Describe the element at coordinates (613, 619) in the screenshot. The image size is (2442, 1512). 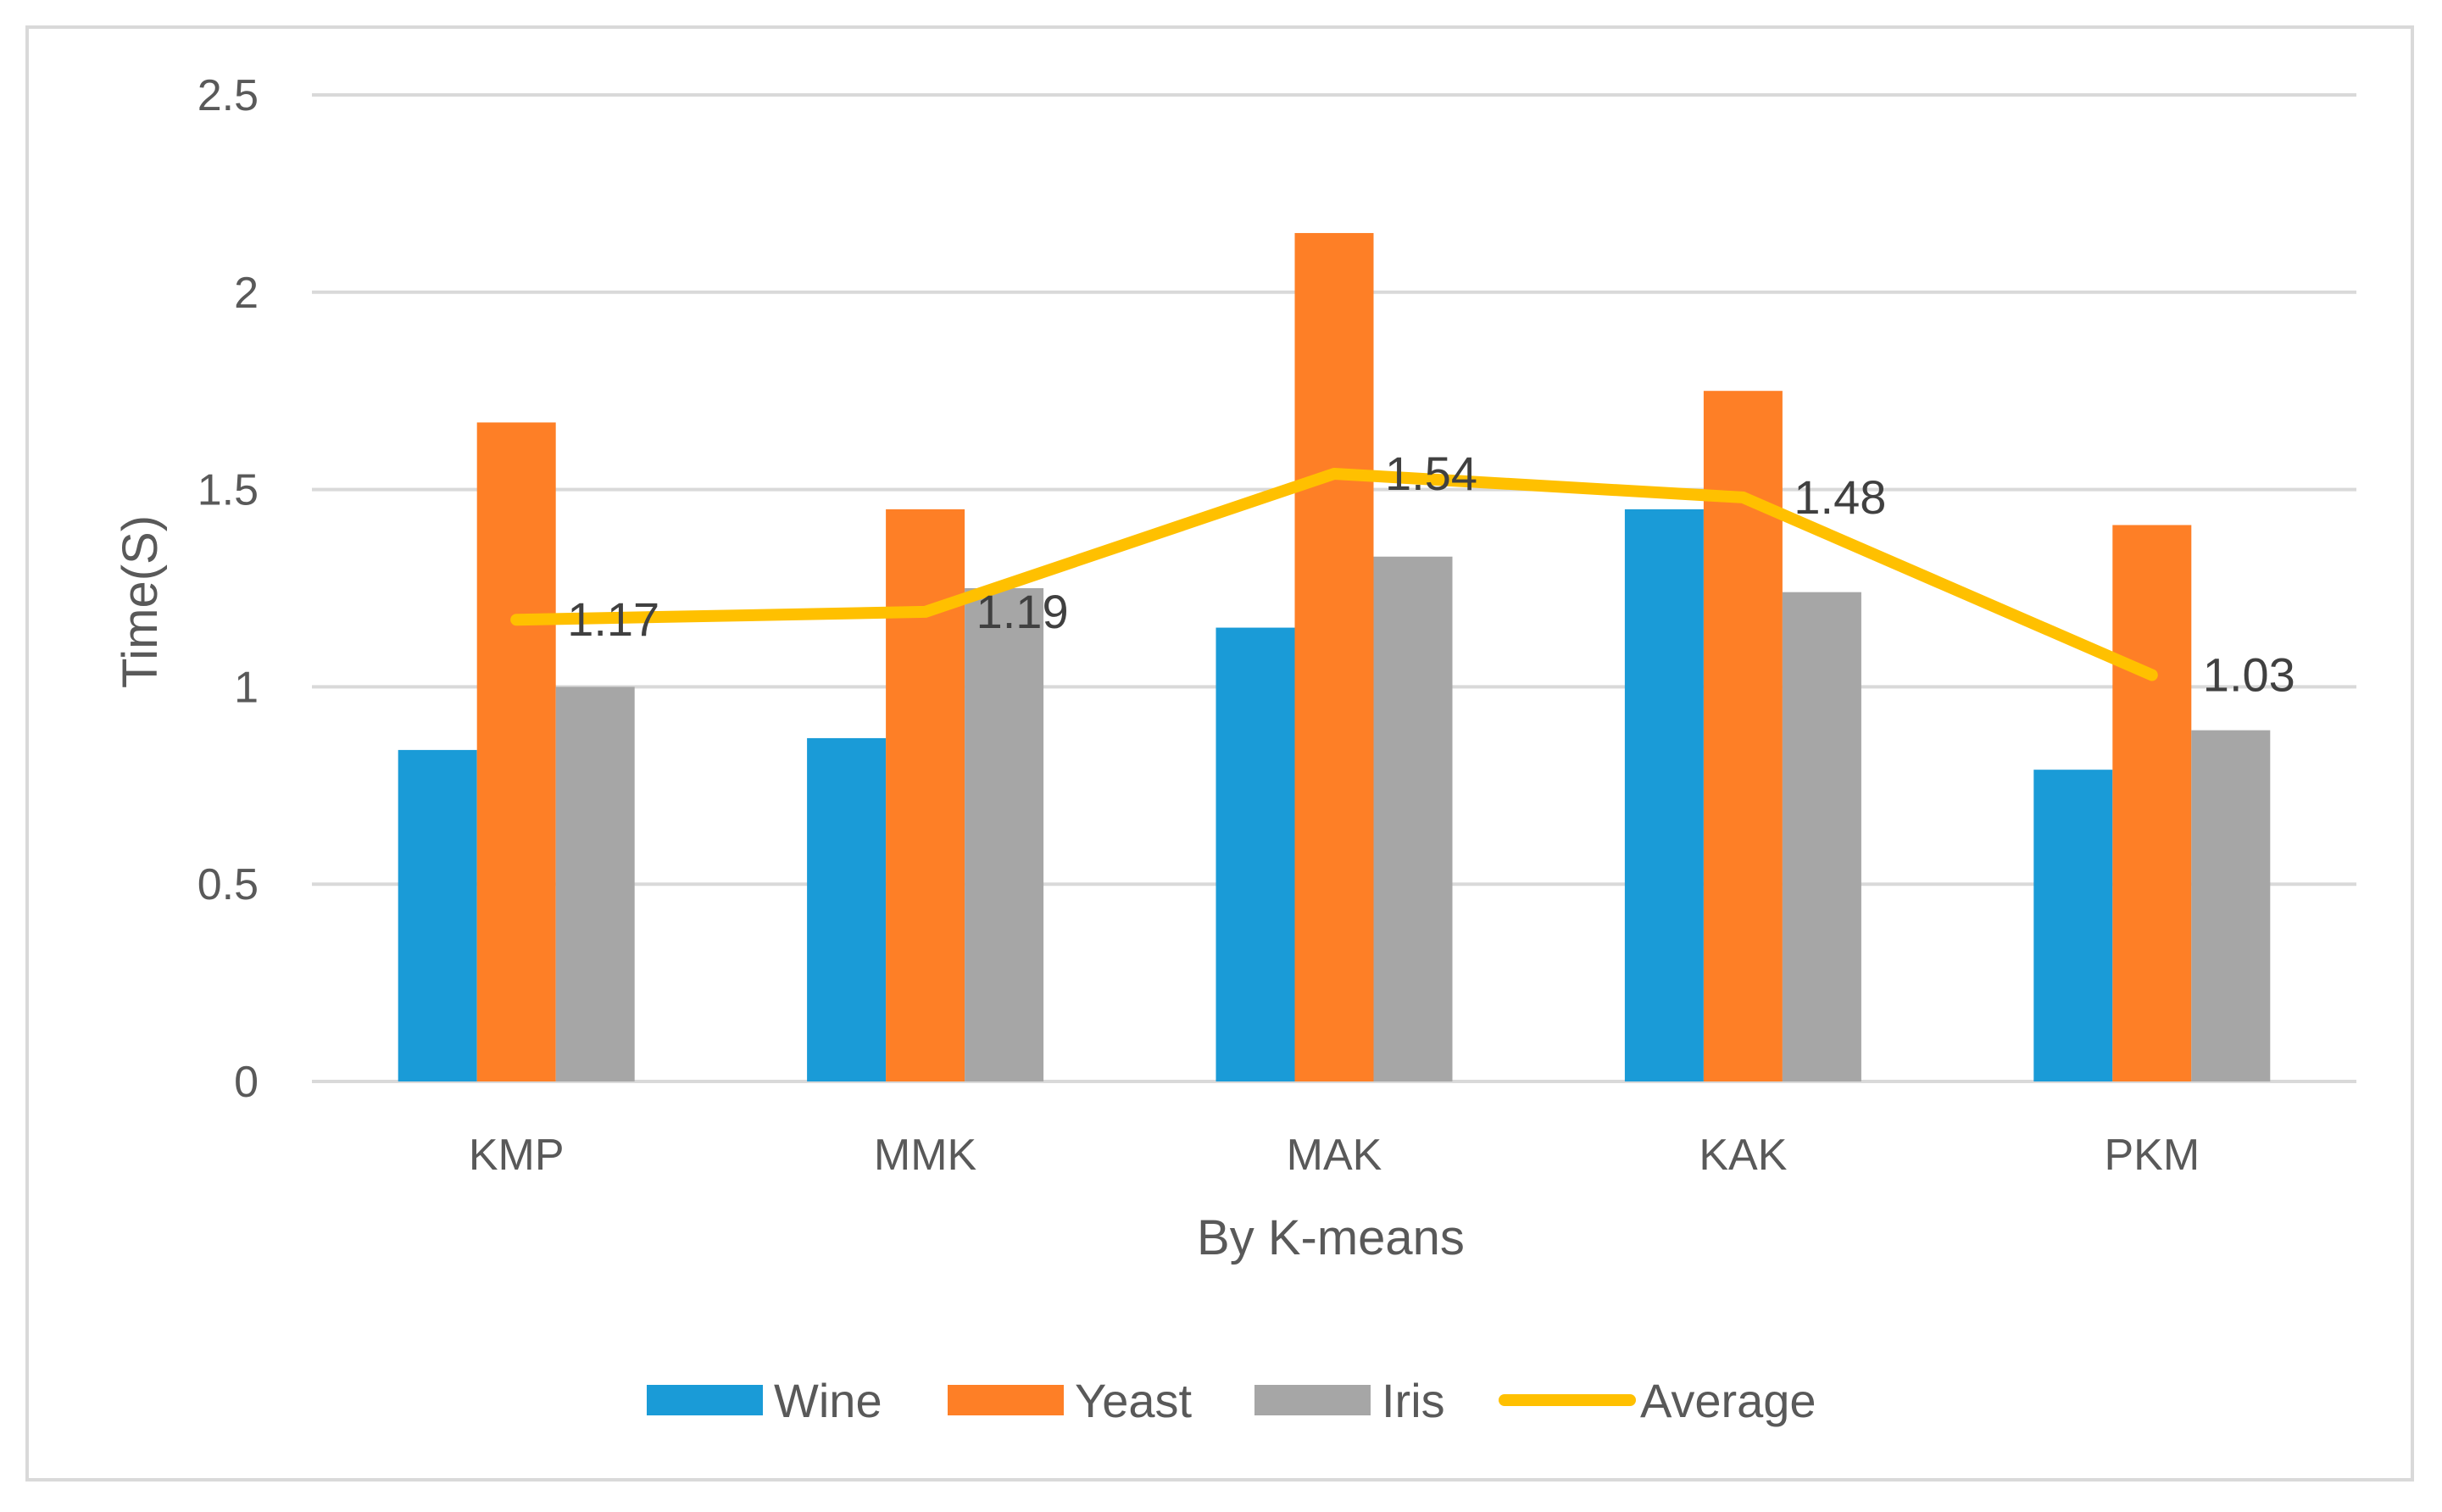
I see `average-data-label: 1.17` at that location.